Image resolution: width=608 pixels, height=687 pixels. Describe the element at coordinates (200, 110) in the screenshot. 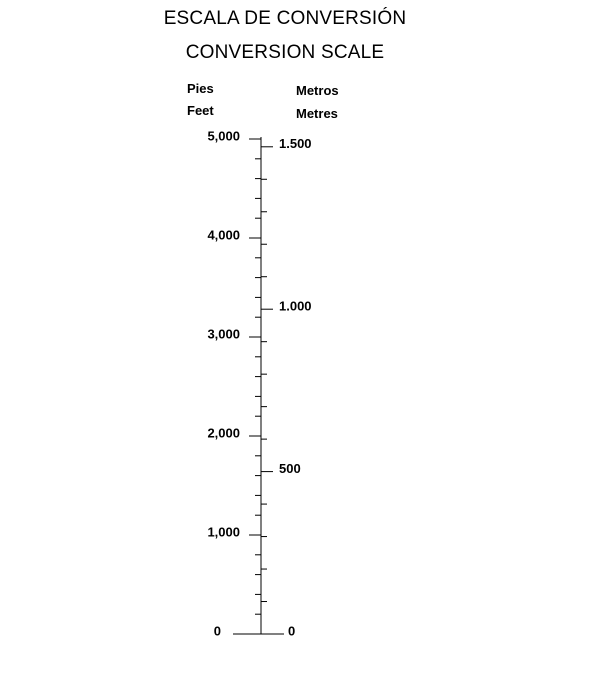

I see `feet-label-english: Feet` at that location.